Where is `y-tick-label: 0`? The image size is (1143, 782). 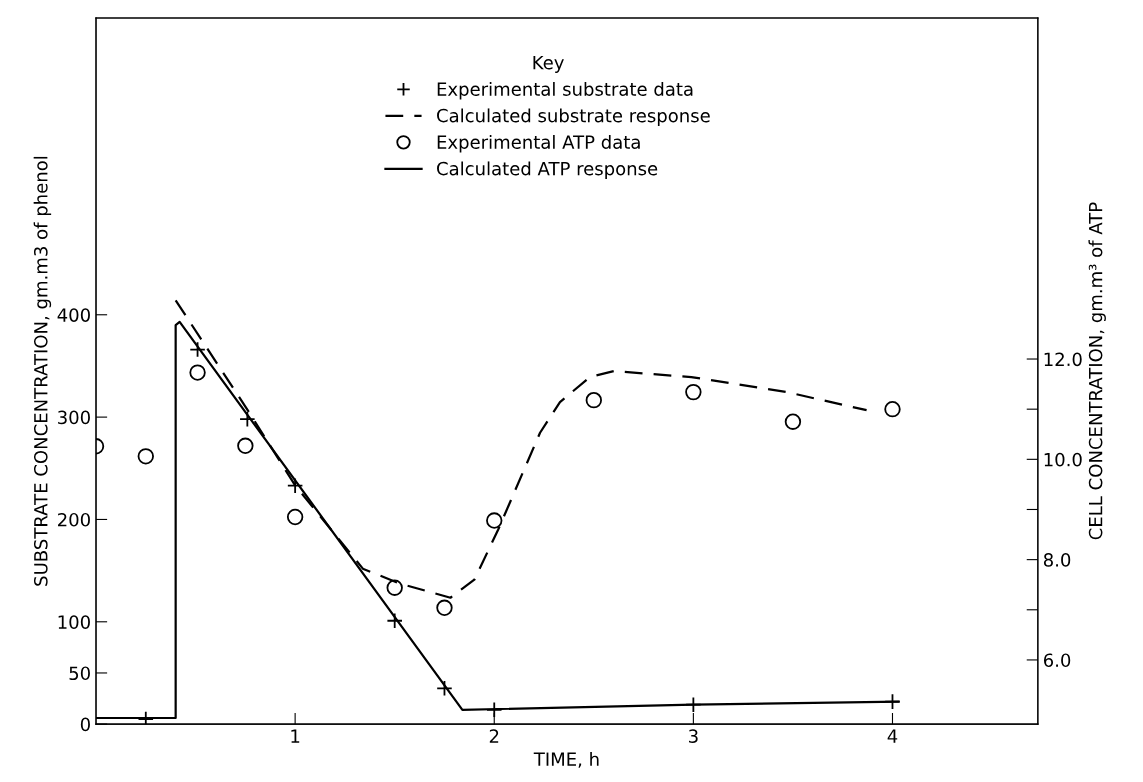
y-tick-label: 0 is located at coordinates (85, 724).